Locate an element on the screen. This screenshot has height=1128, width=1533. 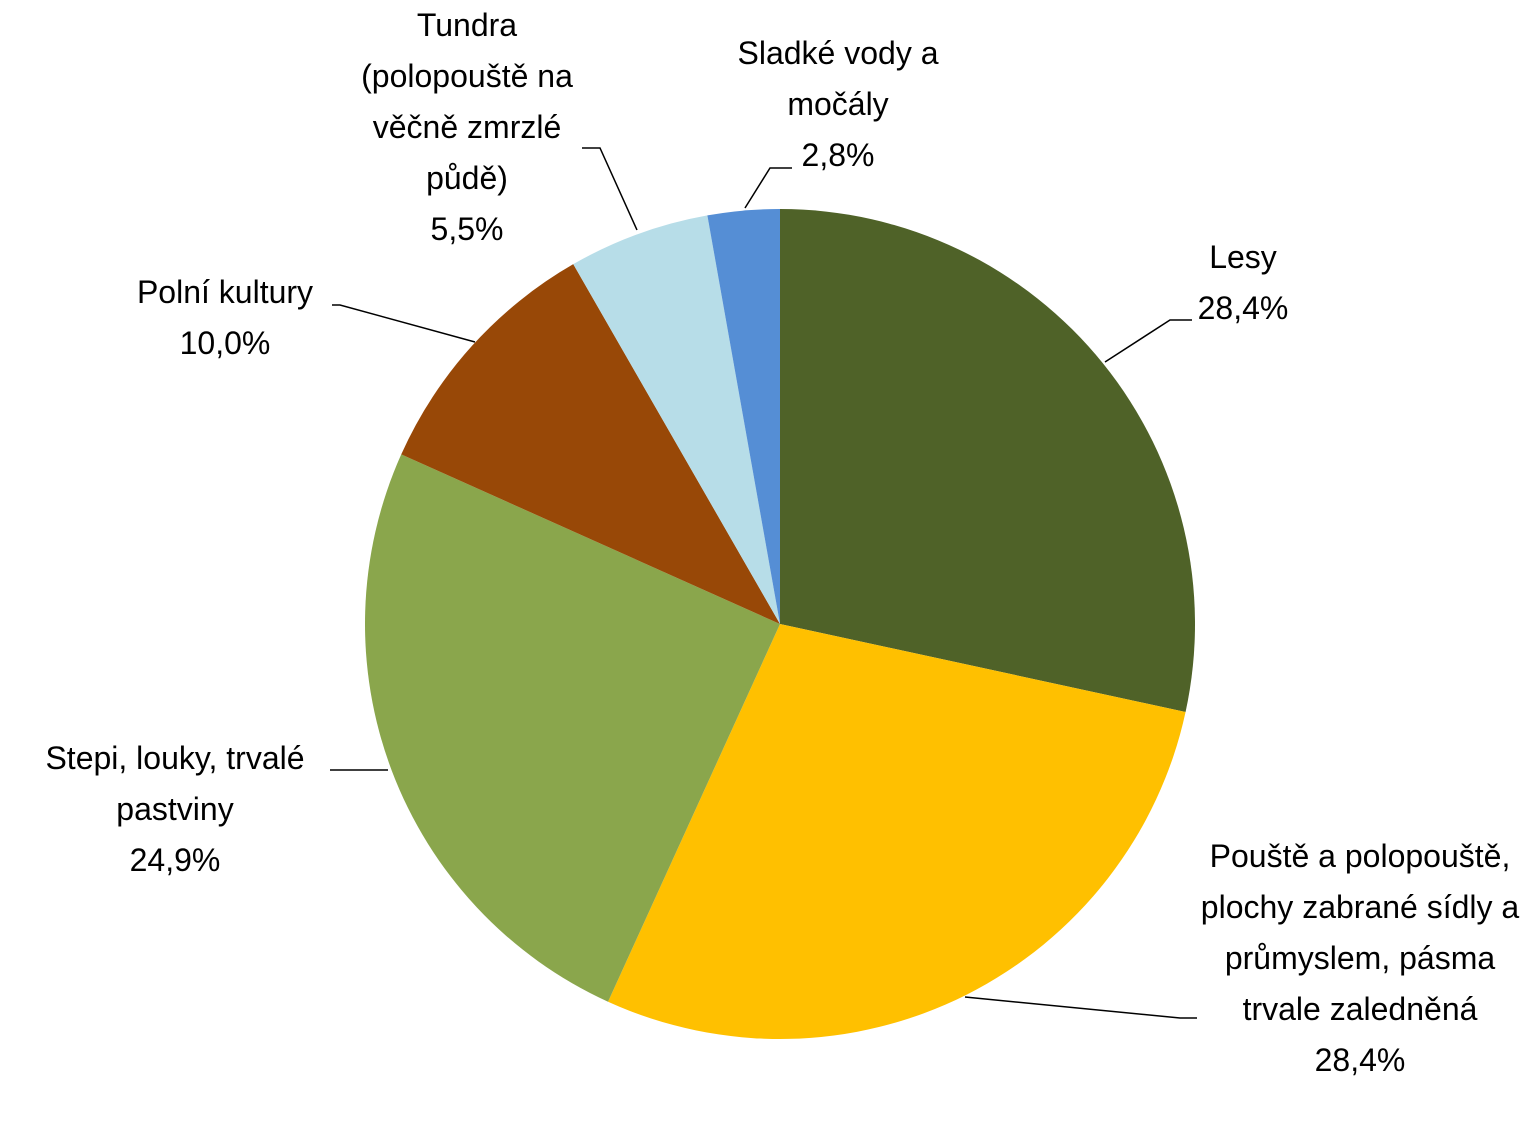
value-label: 24,9% is located at coordinates (175, 860).